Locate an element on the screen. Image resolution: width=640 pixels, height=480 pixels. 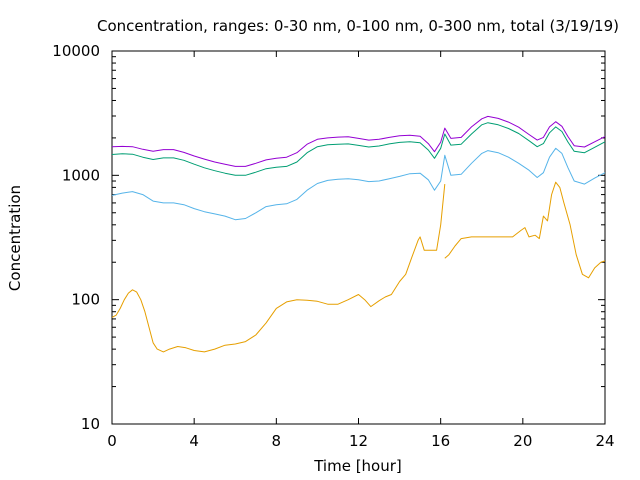
x-tick-label: 24 is located at coordinates (604, 441).